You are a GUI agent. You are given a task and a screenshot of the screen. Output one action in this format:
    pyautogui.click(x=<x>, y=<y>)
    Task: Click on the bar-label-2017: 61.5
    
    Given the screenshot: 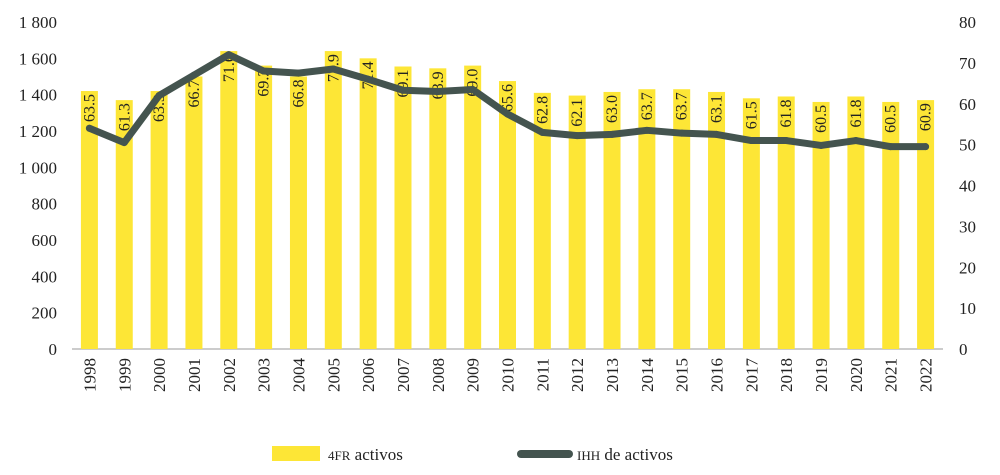 What is the action you would take?
    pyautogui.click(x=751, y=115)
    